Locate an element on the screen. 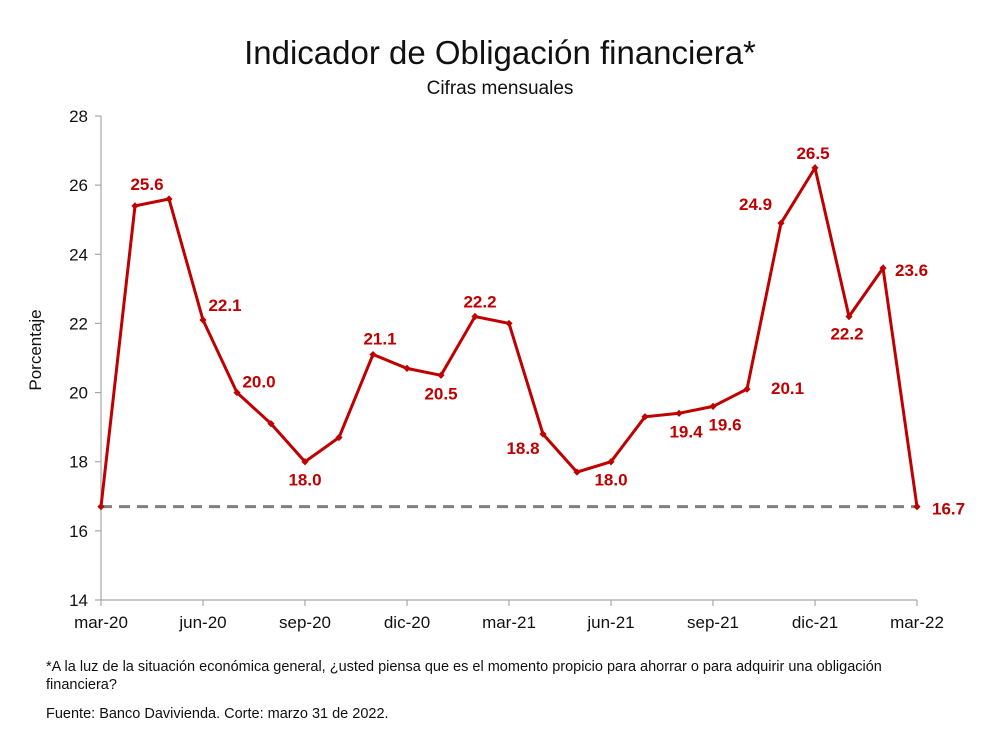 This screenshot has height=735, width=1000. data-label: 19.6 is located at coordinates (724, 424).